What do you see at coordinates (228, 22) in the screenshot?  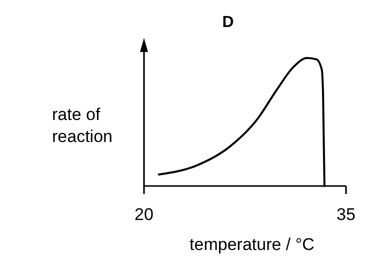 I see `chart-title: D` at bounding box center [228, 22].